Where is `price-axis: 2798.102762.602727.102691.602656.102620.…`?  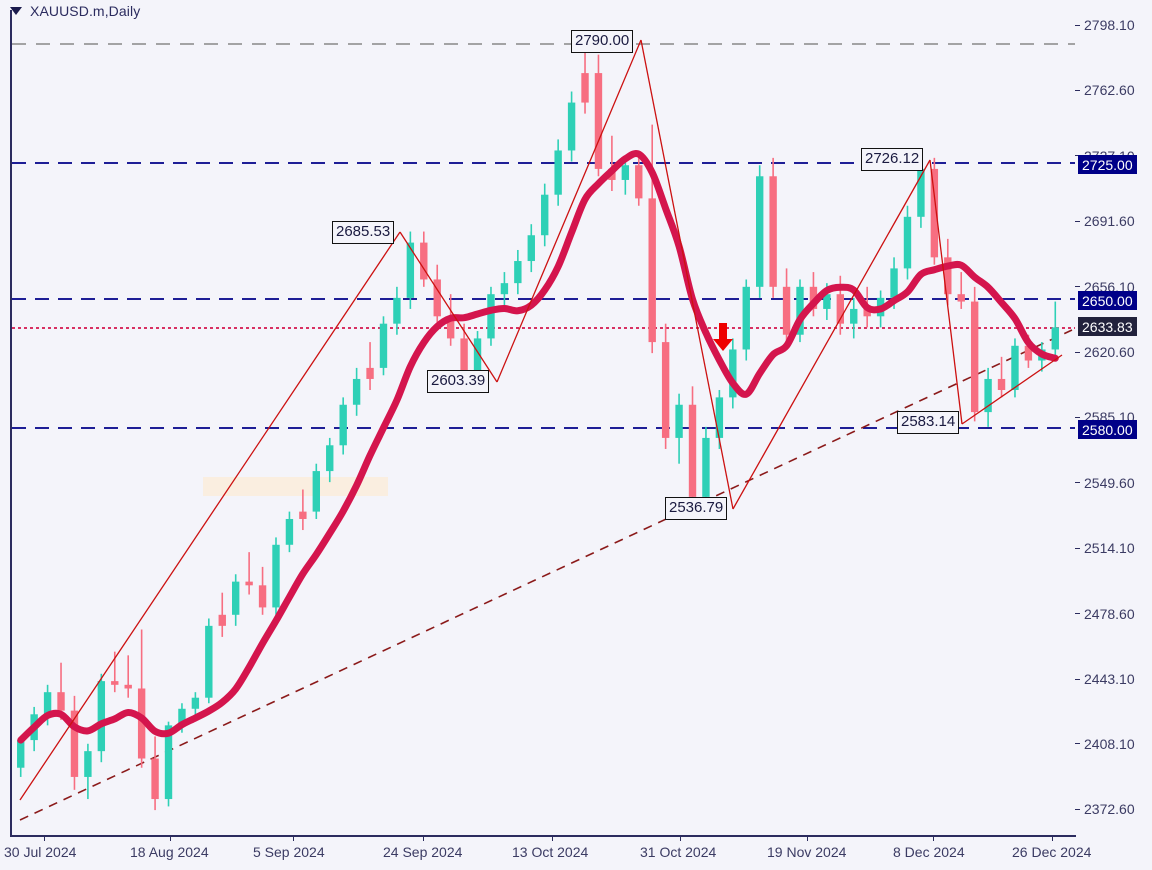 price-axis: 2798.102762.602727.102691.602656.102620.… is located at coordinates (1113, 419).